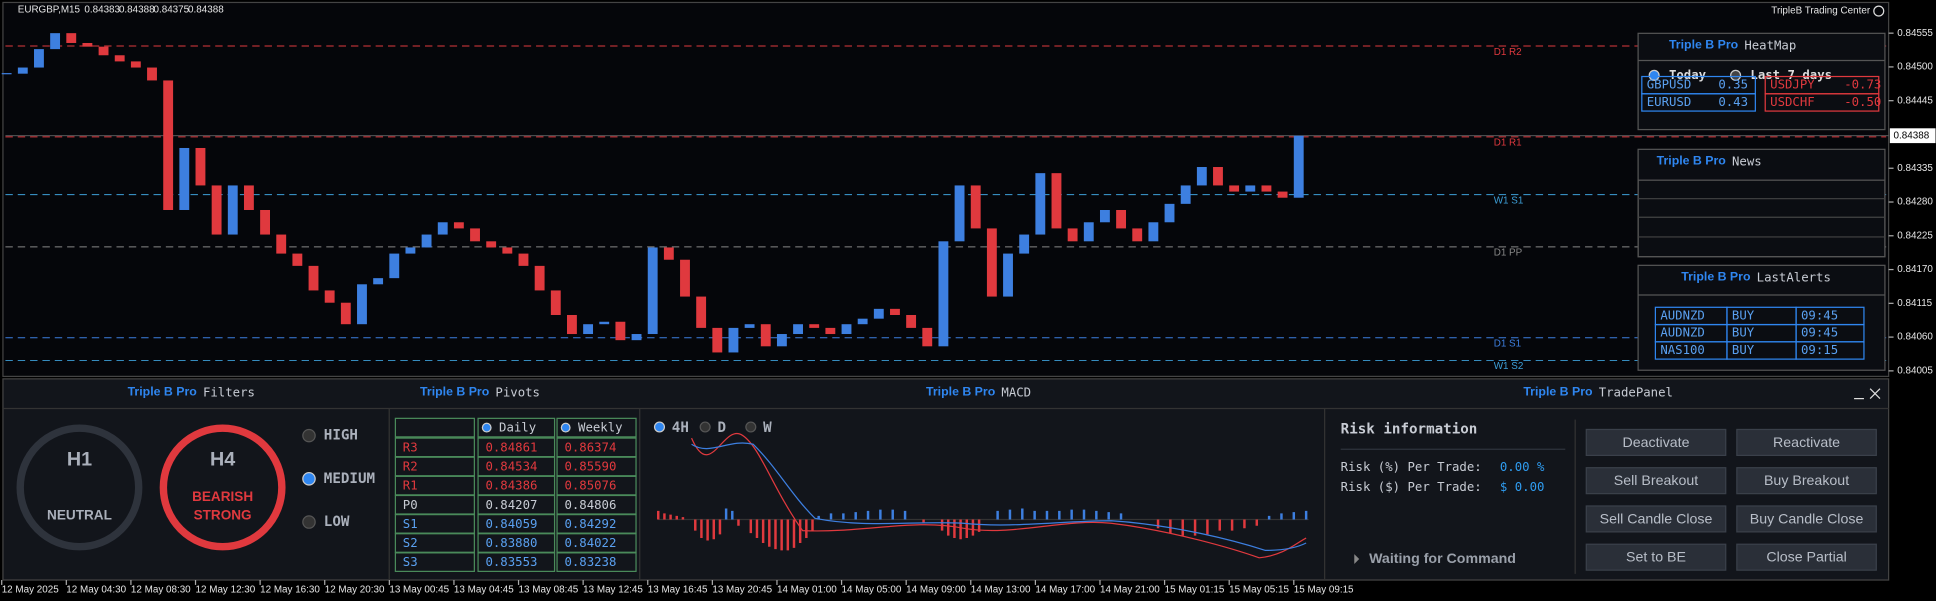 The image size is (1936, 601). I want to click on x-tick-label: 12 May 16:30, so click(290, 590).